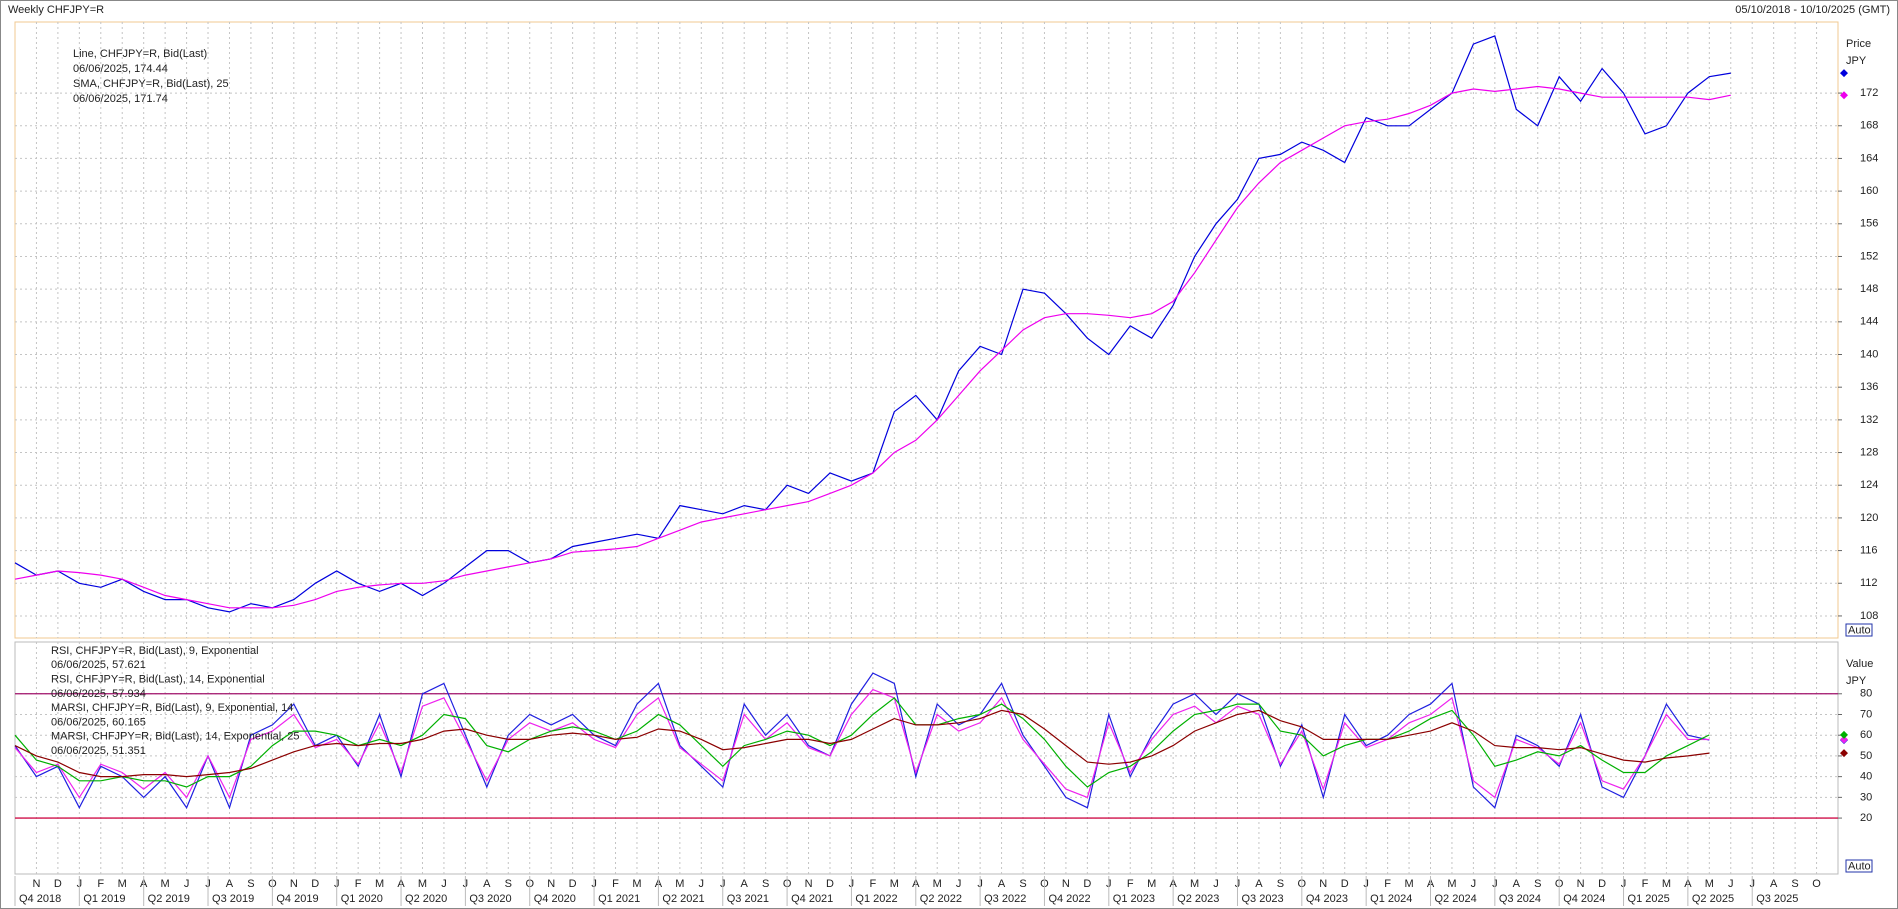 Image resolution: width=1898 pixels, height=909 pixels. I want to click on y-tick-label: 40, so click(1866, 777).